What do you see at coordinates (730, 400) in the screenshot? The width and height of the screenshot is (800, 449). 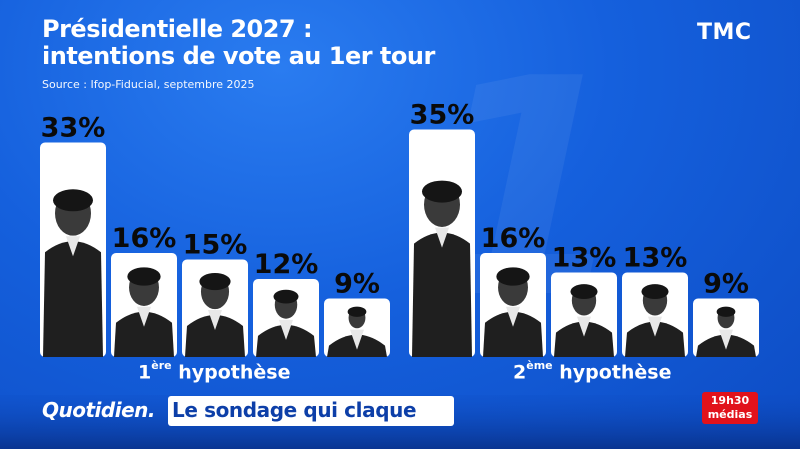 I see `media-logo-line-1: 19h30` at bounding box center [730, 400].